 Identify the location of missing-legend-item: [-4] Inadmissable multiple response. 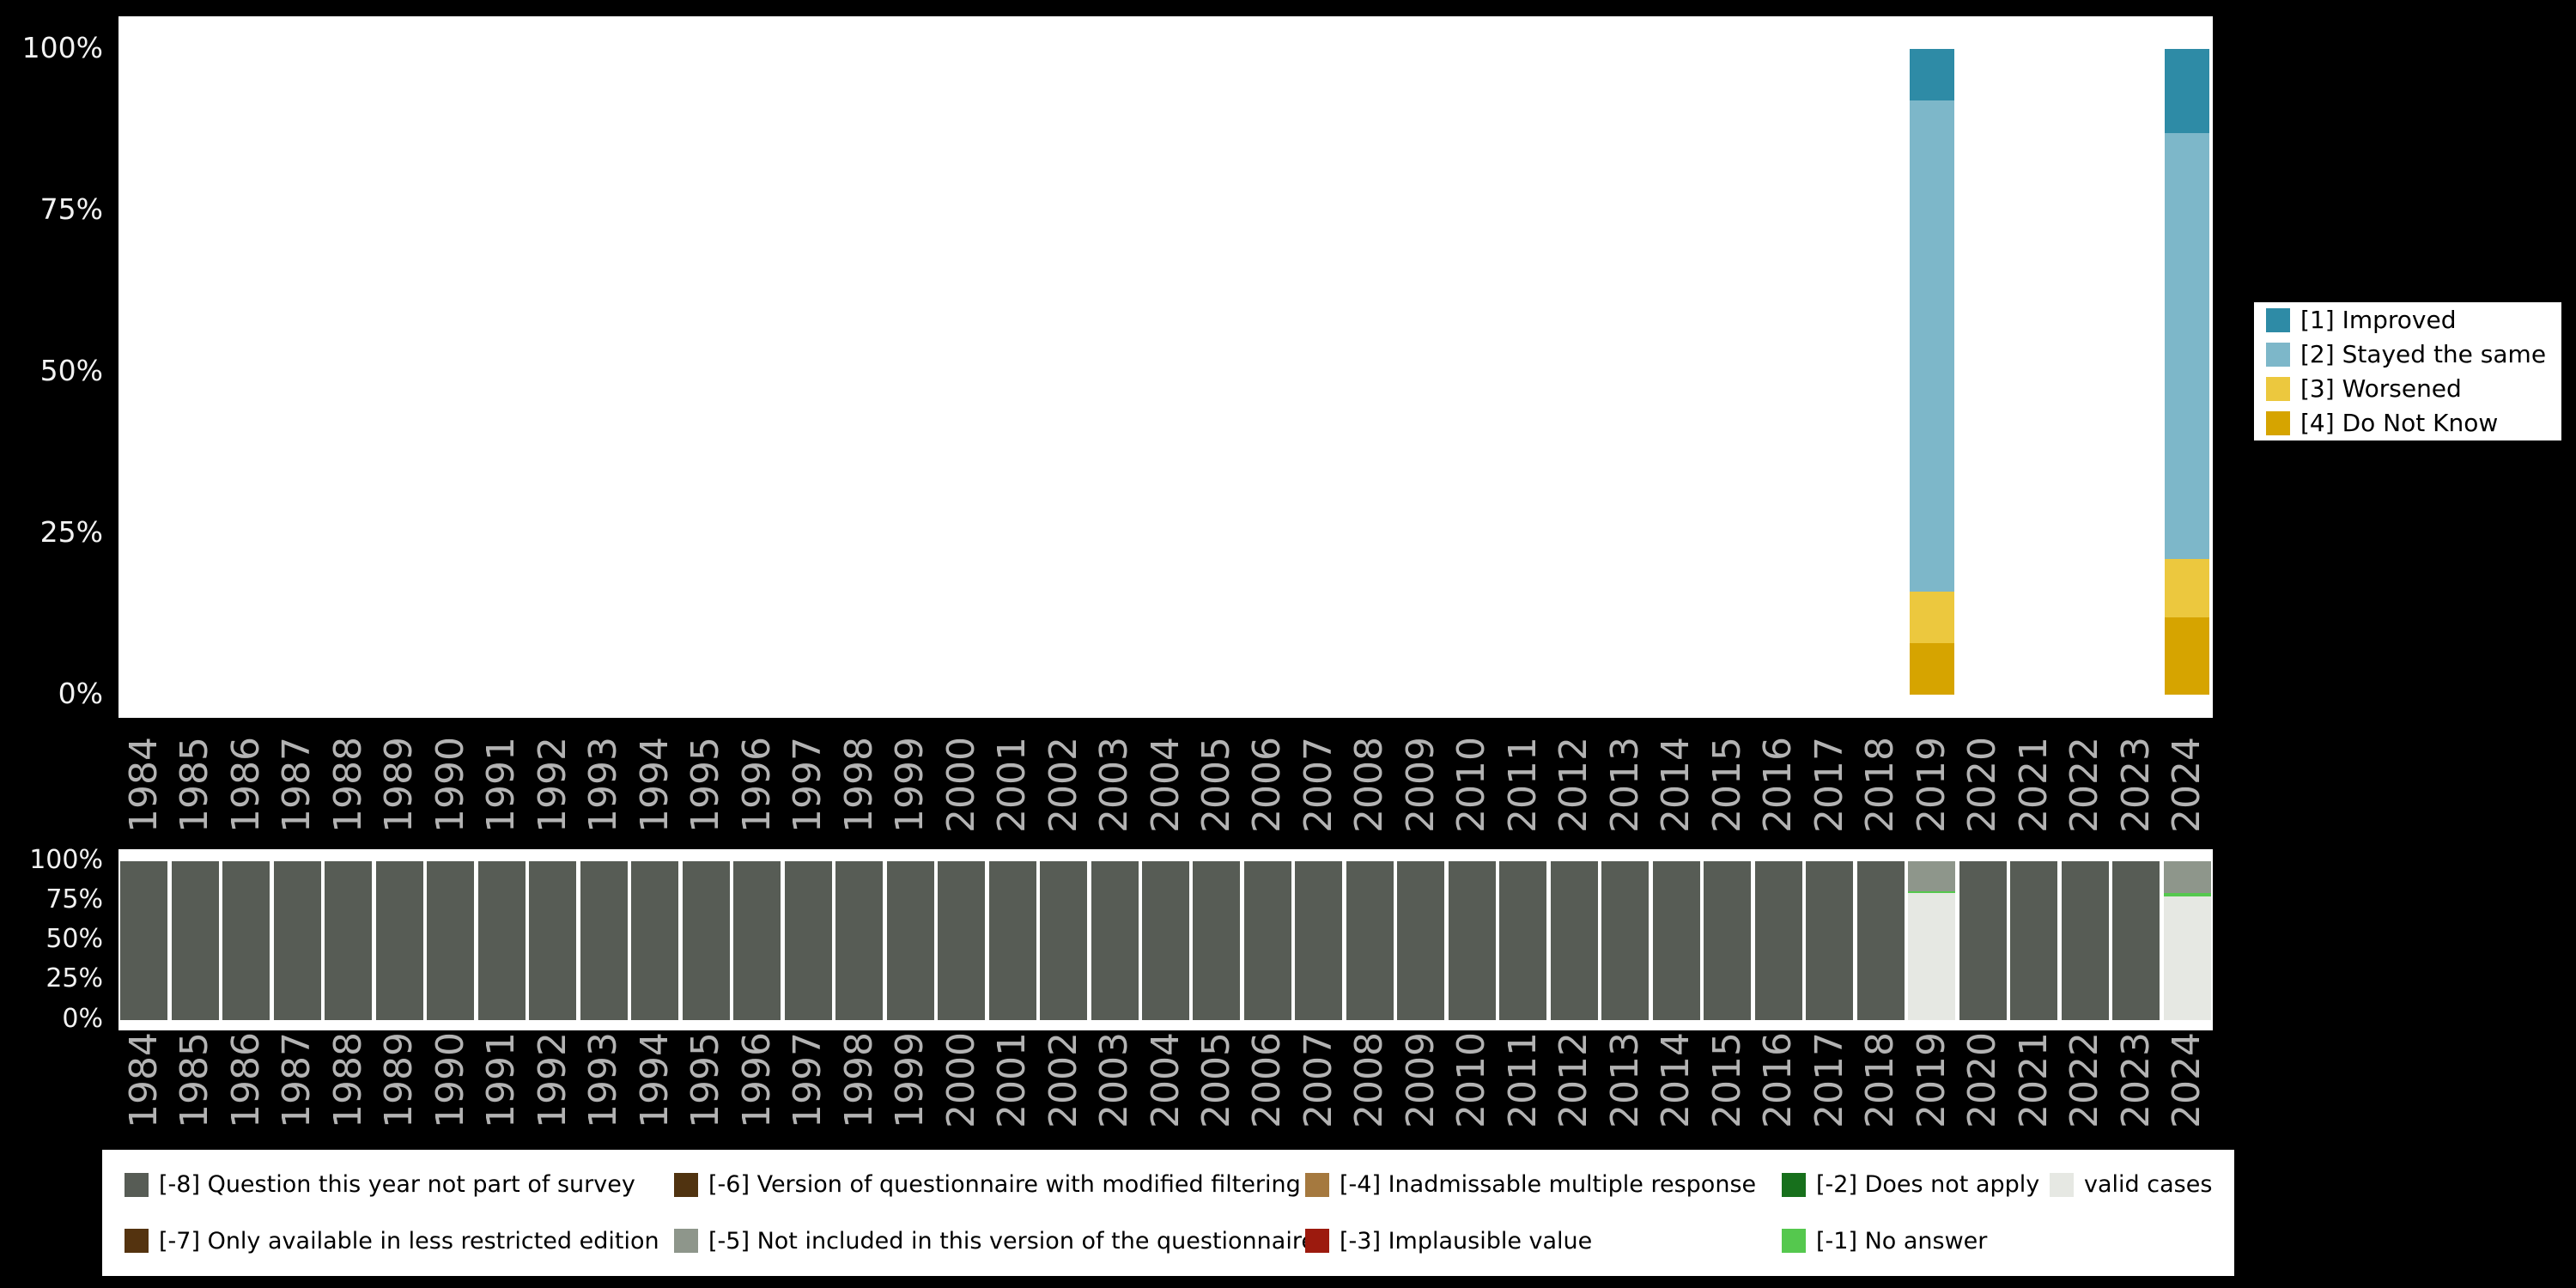
(1543, 1184).